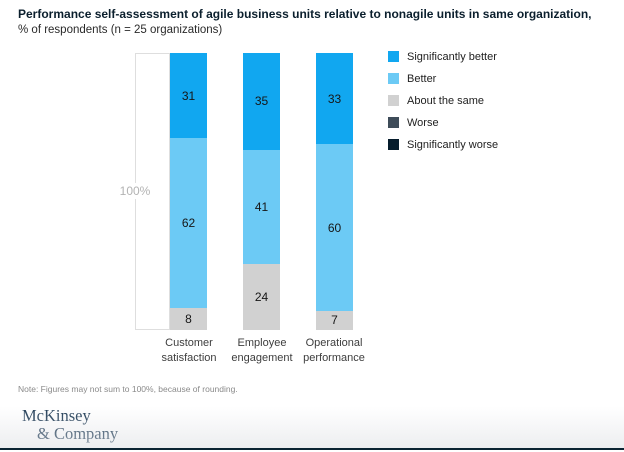  I want to click on bar-segment-significantly_better: 31, so click(188, 96).